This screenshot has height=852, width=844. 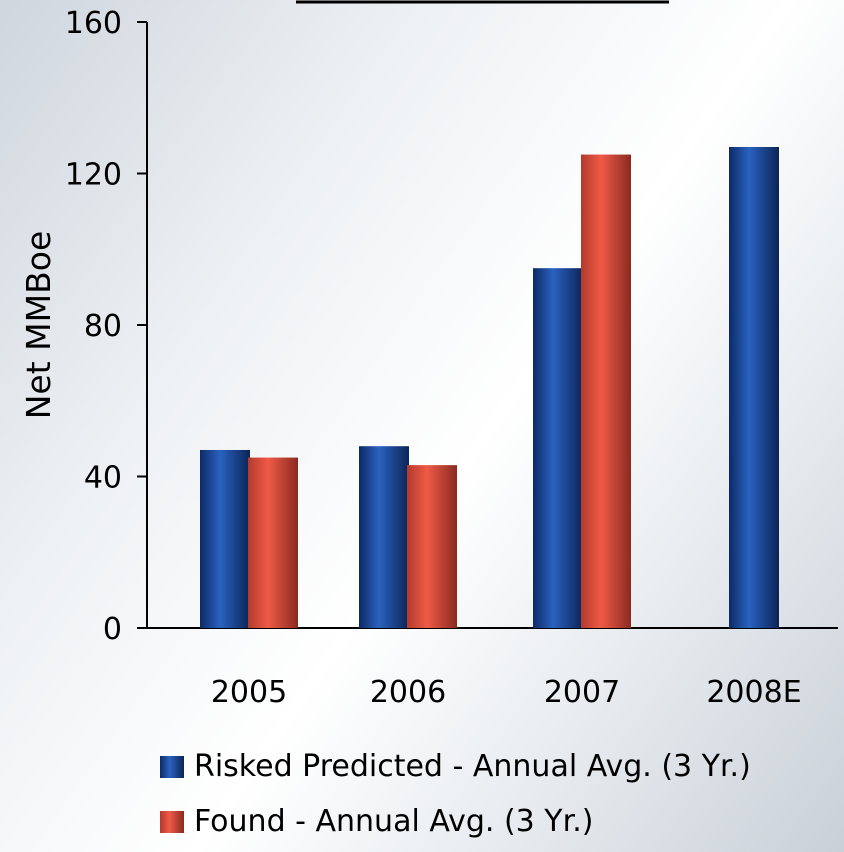 What do you see at coordinates (225, 538) in the screenshot?
I see `bar-risked-predicted-2005` at bounding box center [225, 538].